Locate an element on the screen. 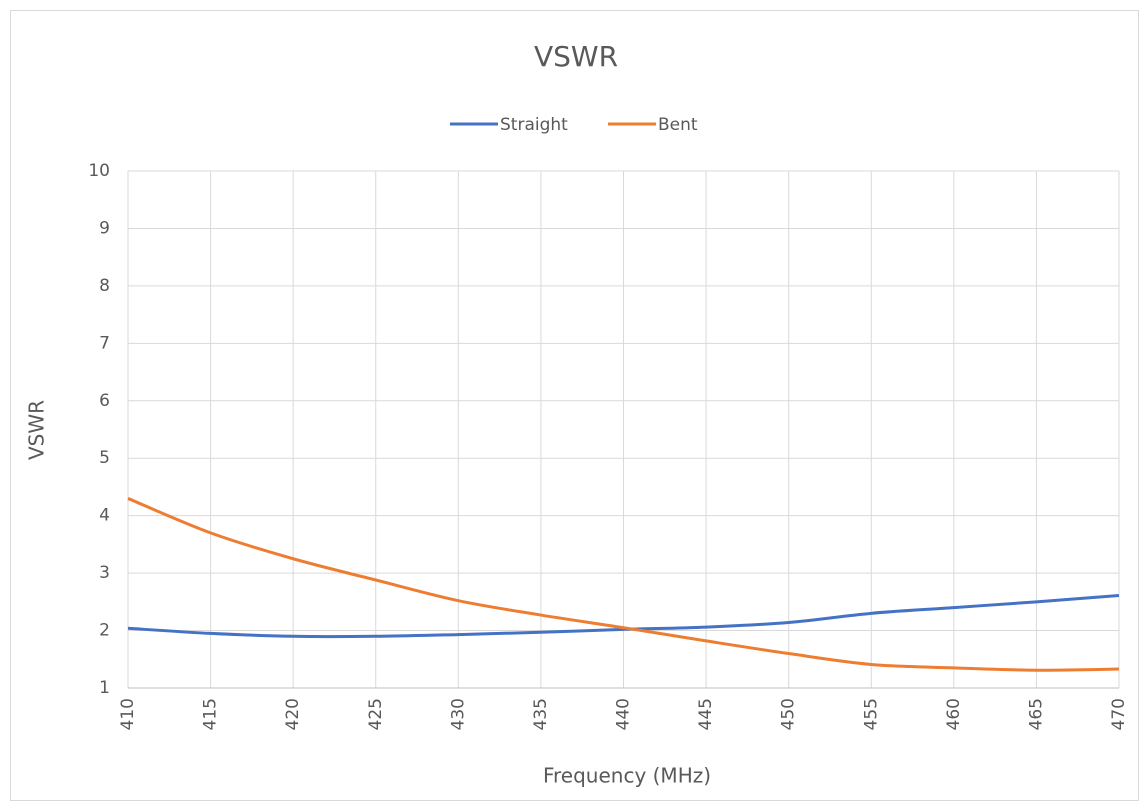  chart-title: VSWR is located at coordinates (576, 56).